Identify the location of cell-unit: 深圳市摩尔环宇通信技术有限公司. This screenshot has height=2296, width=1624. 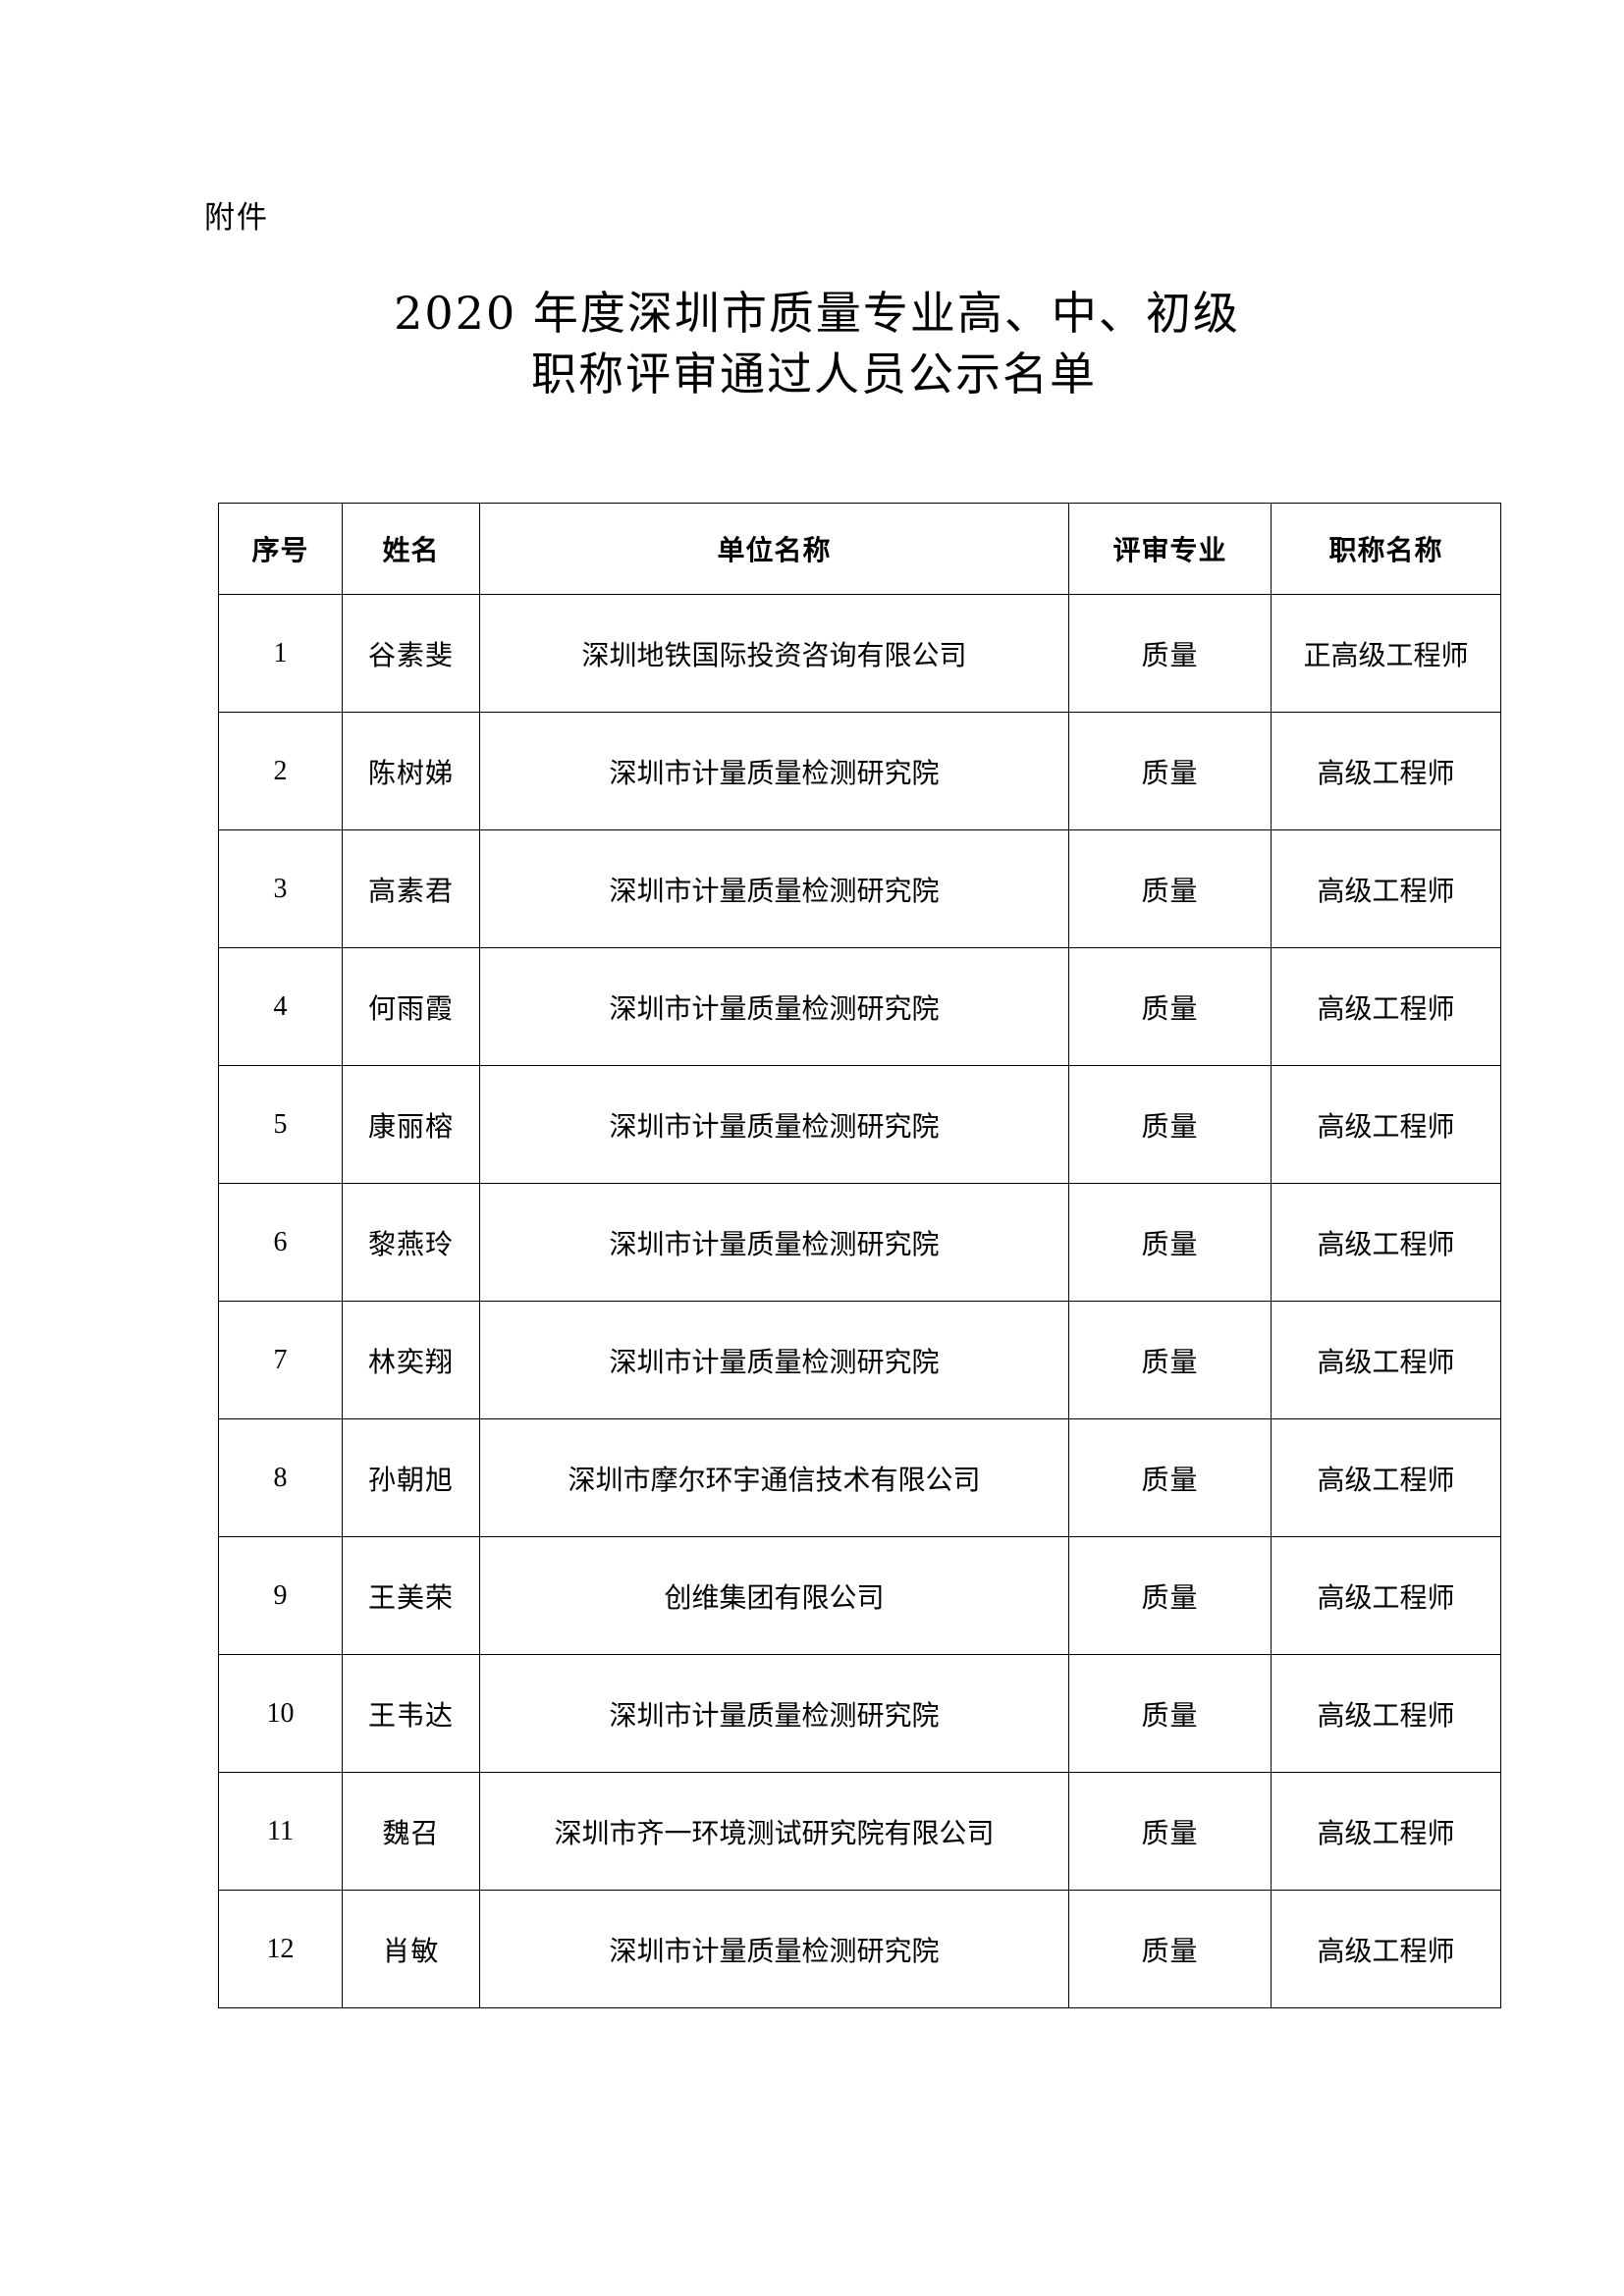
(774, 1477).